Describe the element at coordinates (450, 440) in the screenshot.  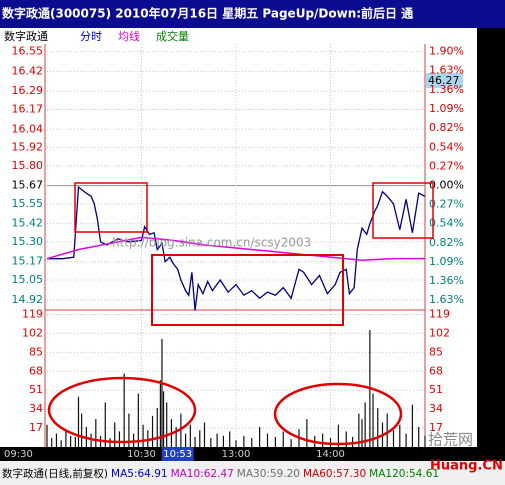
I see `site-watermark: 拾荒网` at that location.